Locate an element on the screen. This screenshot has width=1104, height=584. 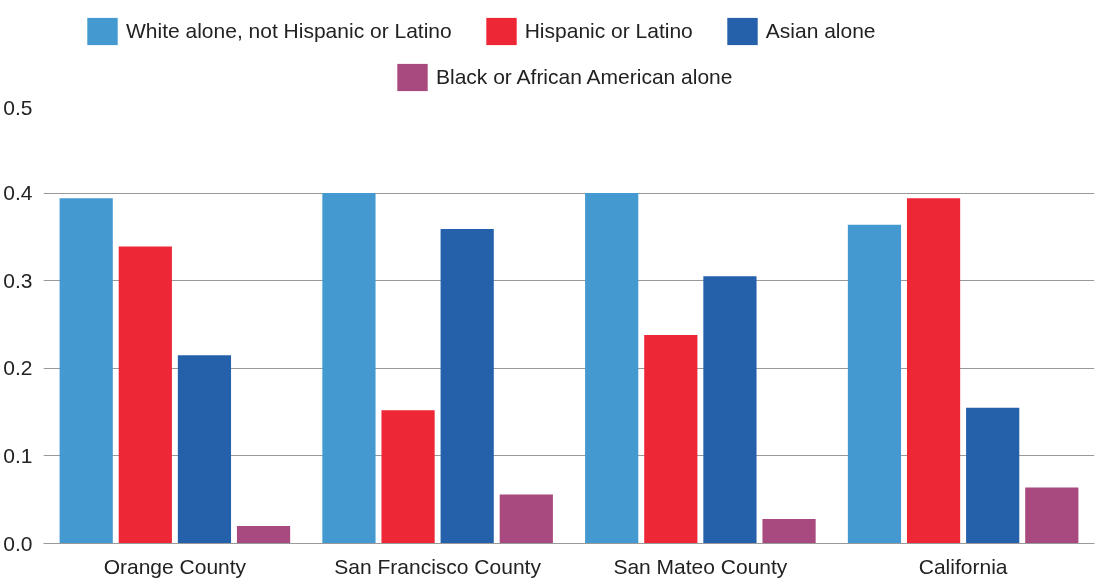
y-tick-label: 0.3 is located at coordinates (18, 280).